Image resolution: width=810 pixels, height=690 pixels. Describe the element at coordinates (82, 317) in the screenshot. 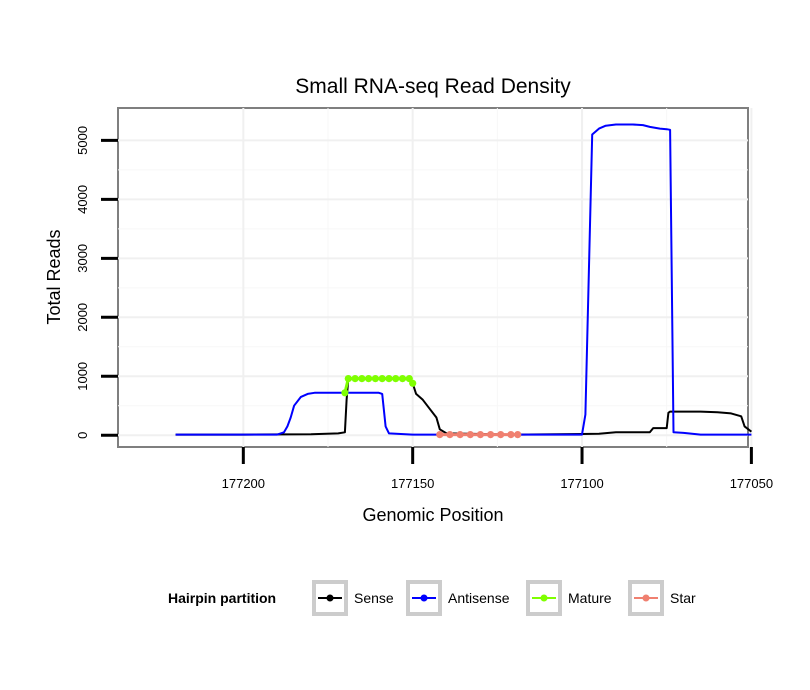

I see `y-tick-label: 2000` at that location.